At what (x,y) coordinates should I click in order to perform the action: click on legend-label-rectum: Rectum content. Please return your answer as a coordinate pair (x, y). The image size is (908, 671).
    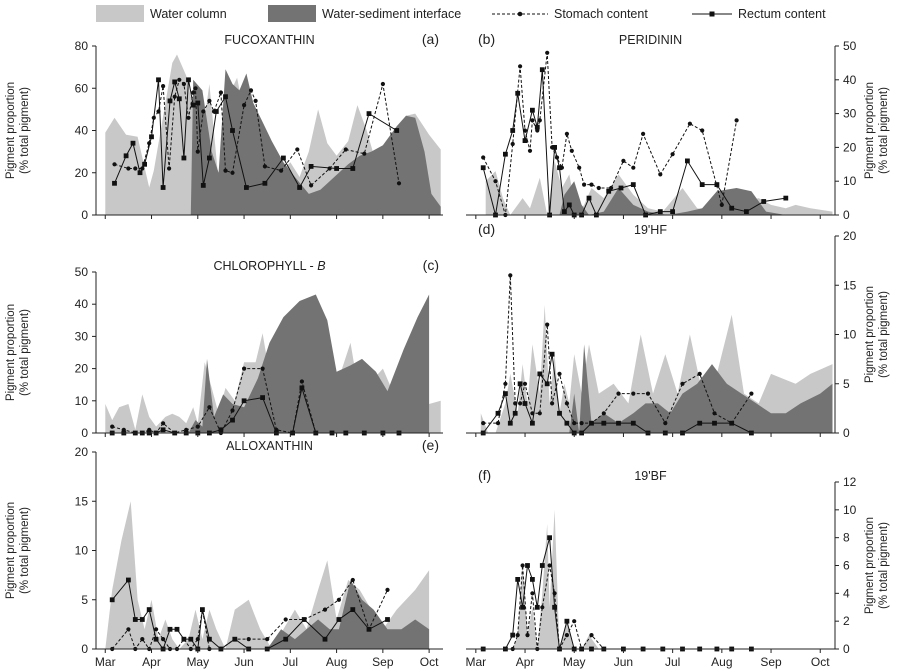
    Looking at the image, I should click on (782, 14).